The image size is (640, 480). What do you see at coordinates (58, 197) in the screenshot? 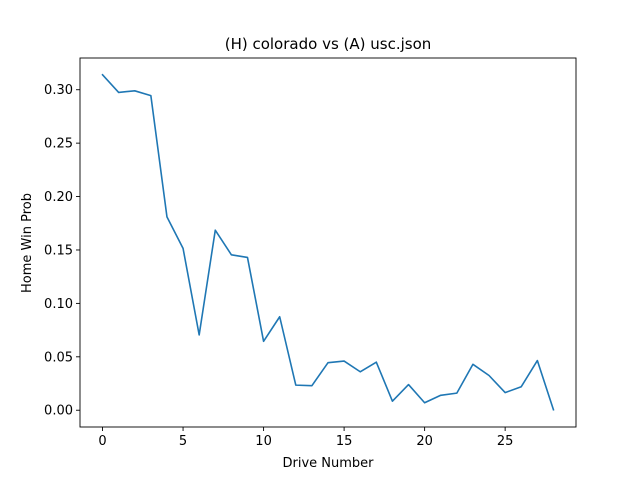
I see `y-tick-label: 0.20` at bounding box center [58, 197].